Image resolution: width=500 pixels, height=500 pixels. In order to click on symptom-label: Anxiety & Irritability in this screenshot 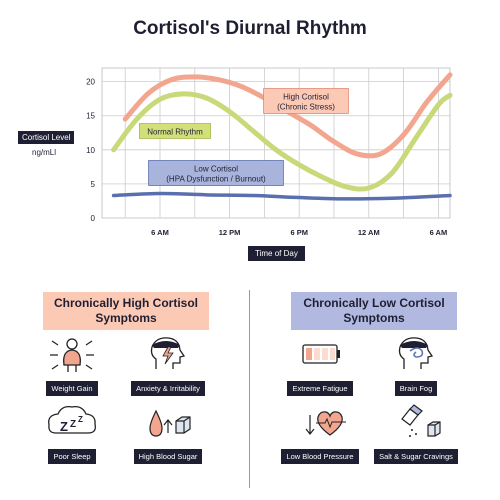, I will do `click(168, 388)`.